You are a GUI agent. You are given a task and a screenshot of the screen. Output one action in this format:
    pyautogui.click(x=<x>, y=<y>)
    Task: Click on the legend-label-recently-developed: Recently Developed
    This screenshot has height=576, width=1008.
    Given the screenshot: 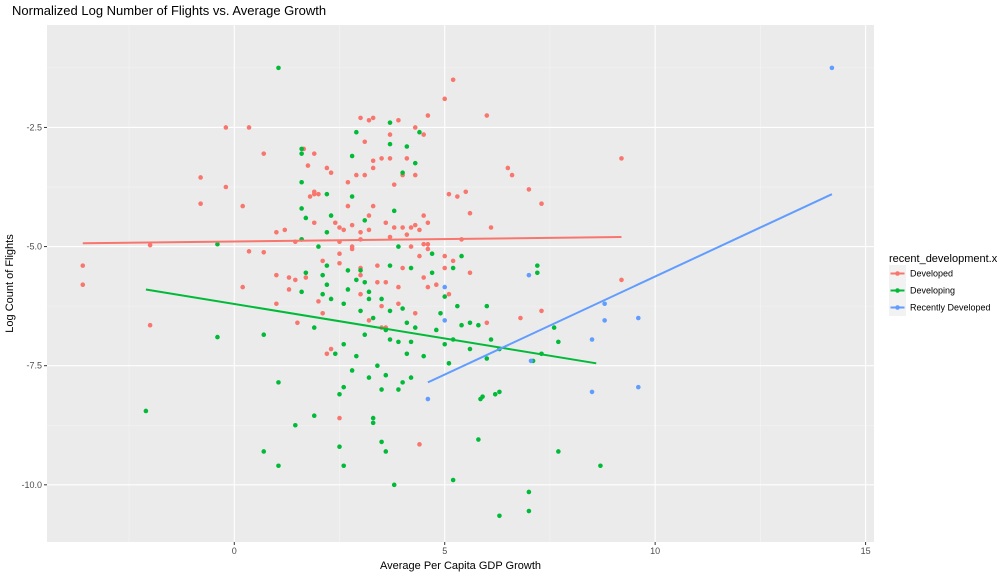 What is the action you would take?
    pyautogui.click(x=950, y=308)
    